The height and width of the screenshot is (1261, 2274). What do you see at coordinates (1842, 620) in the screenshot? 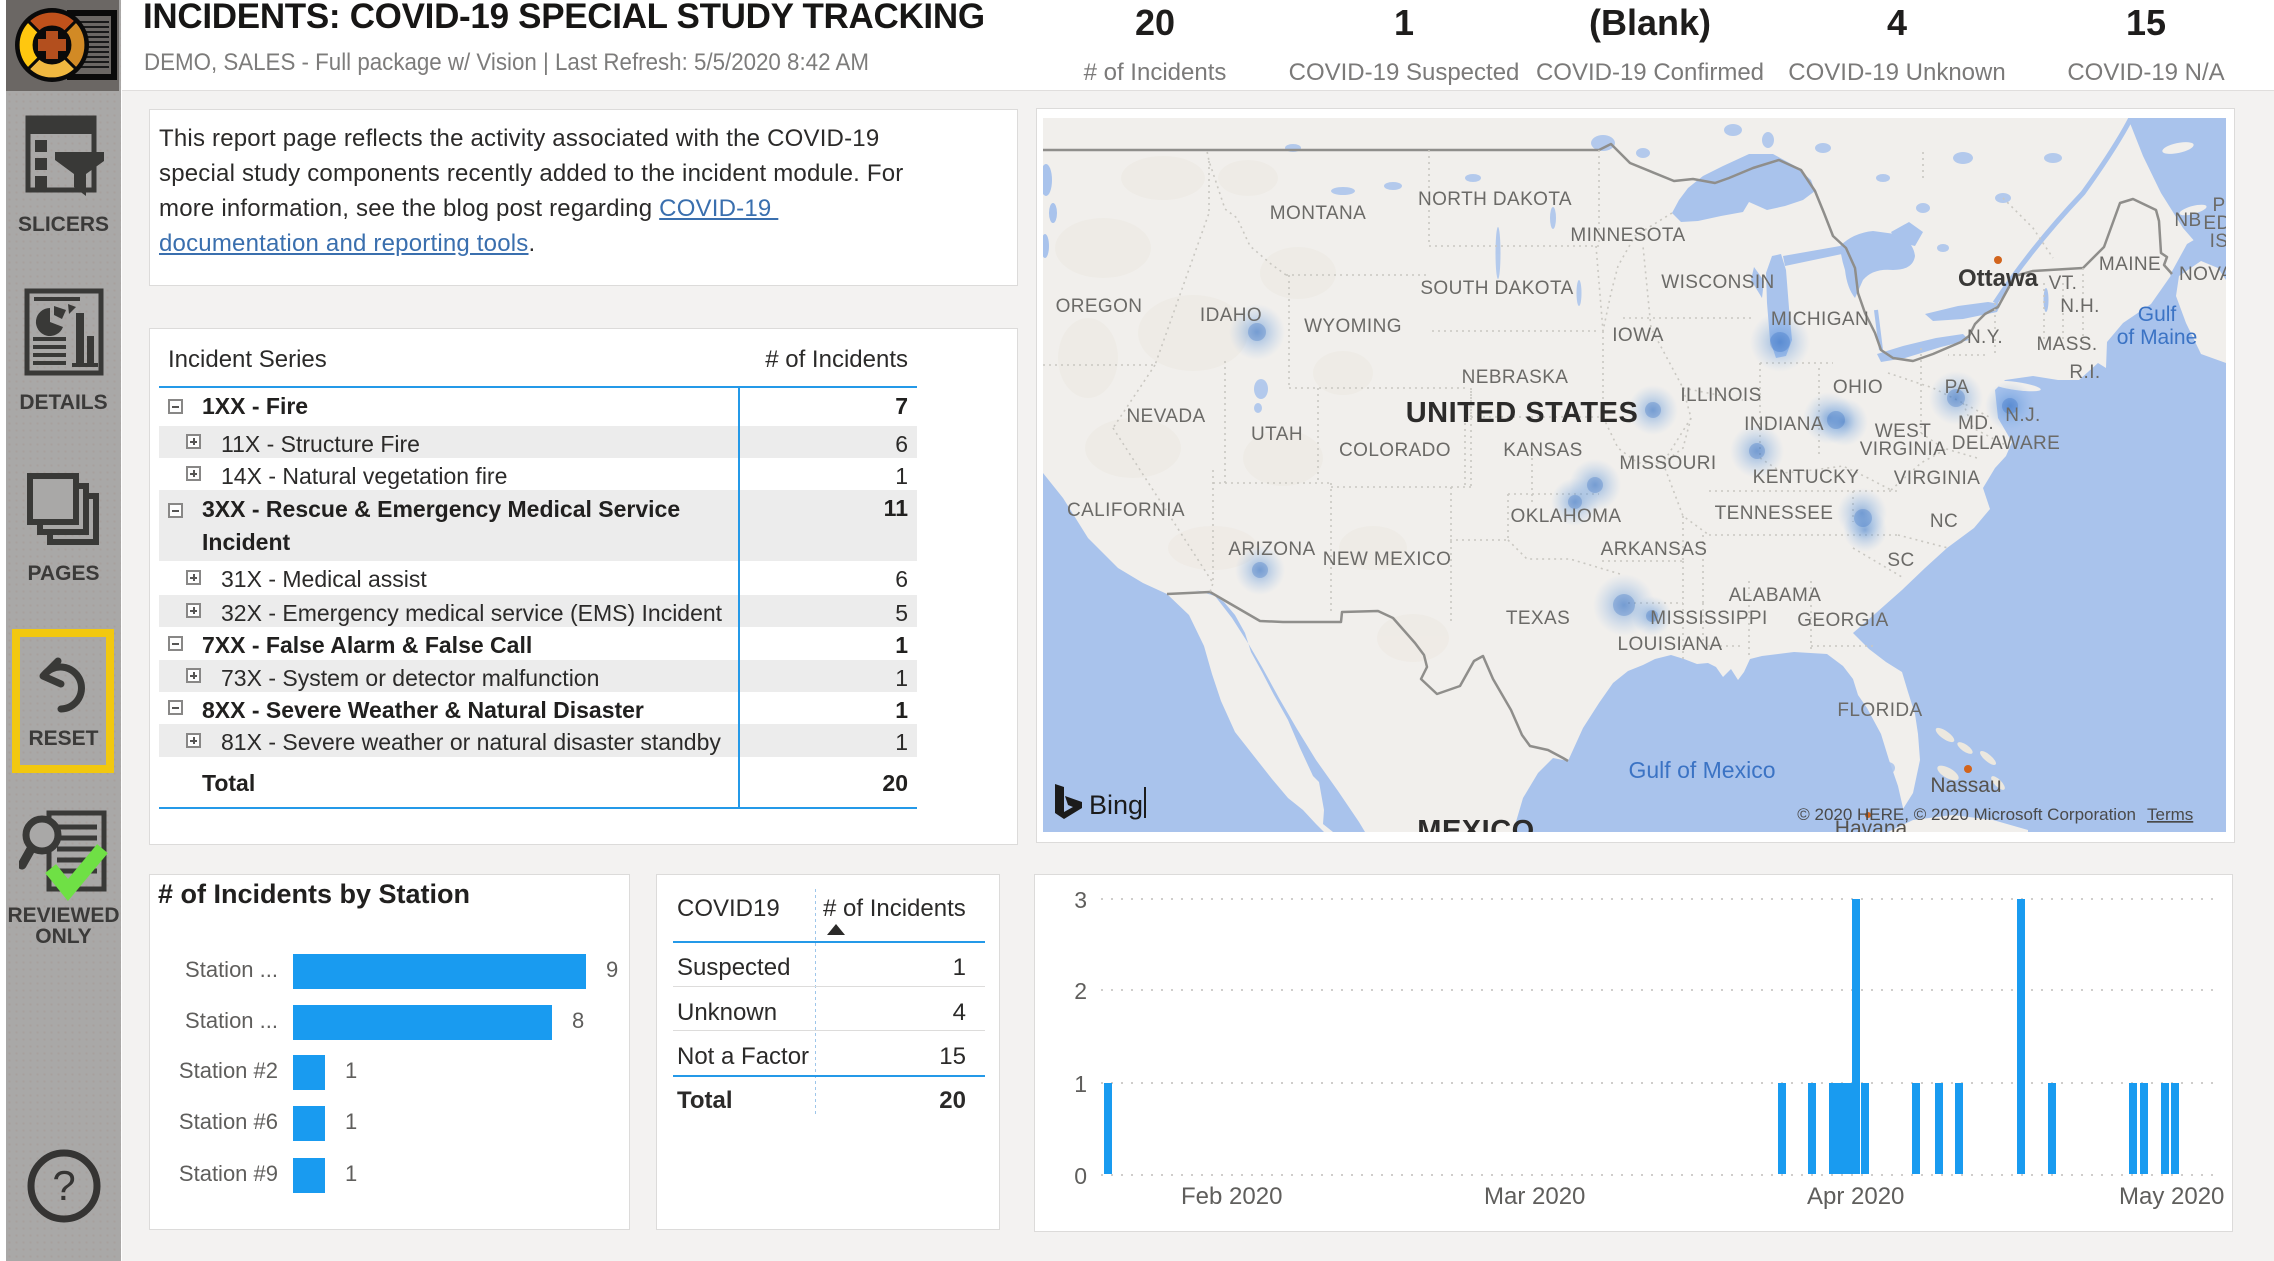
I see `svg-text: GEORGIA` at bounding box center [1842, 620].